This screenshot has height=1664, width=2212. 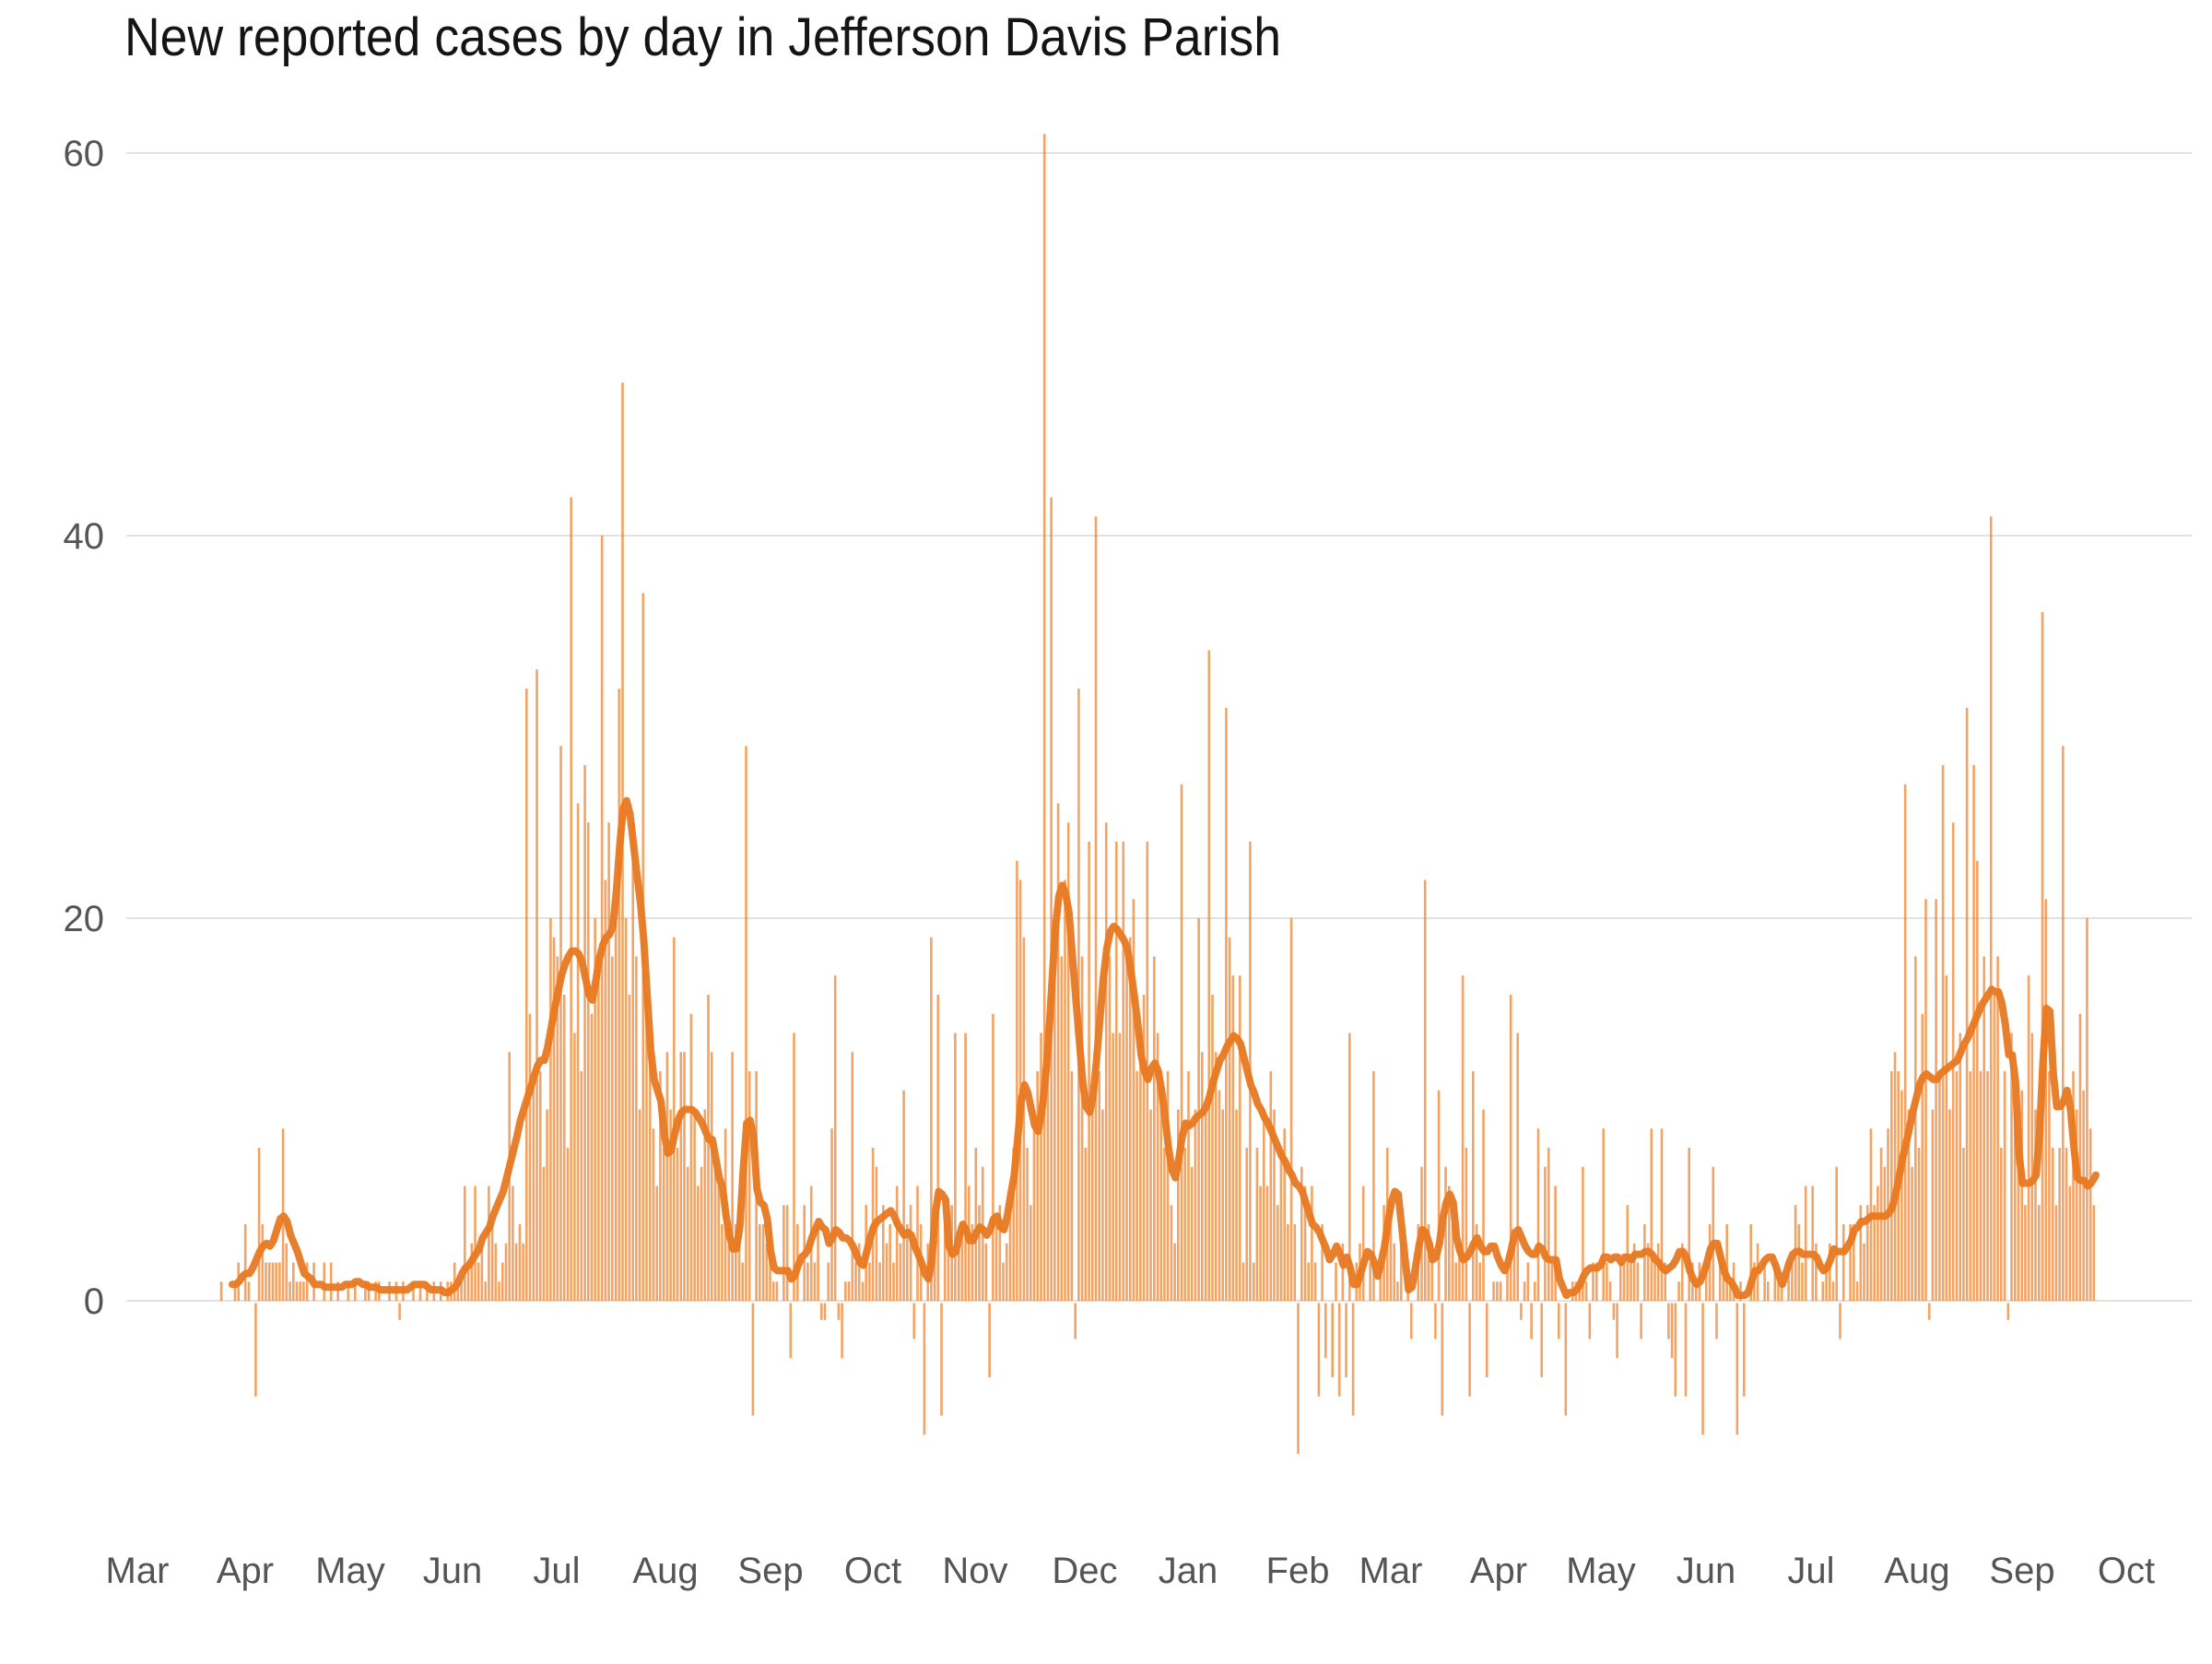 What do you see at coordinates (1298, 1571) in the screenshot?
I see `svg-text: Feb` at bounding box center [1298, 1571].